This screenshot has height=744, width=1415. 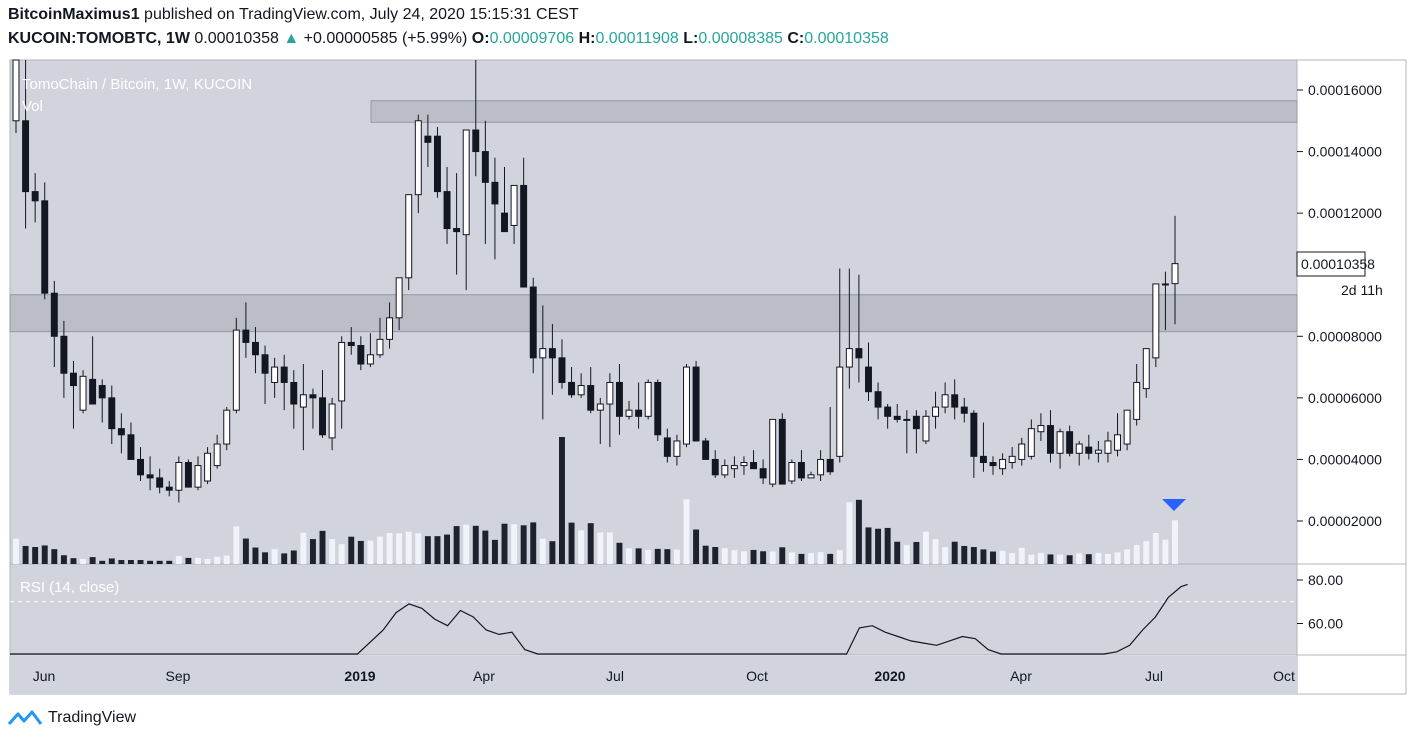 What do you see at coordinates (1284, 676) in the screenshot?
I see `time-tick-label: Oct` at bounding box center [1284, 676].